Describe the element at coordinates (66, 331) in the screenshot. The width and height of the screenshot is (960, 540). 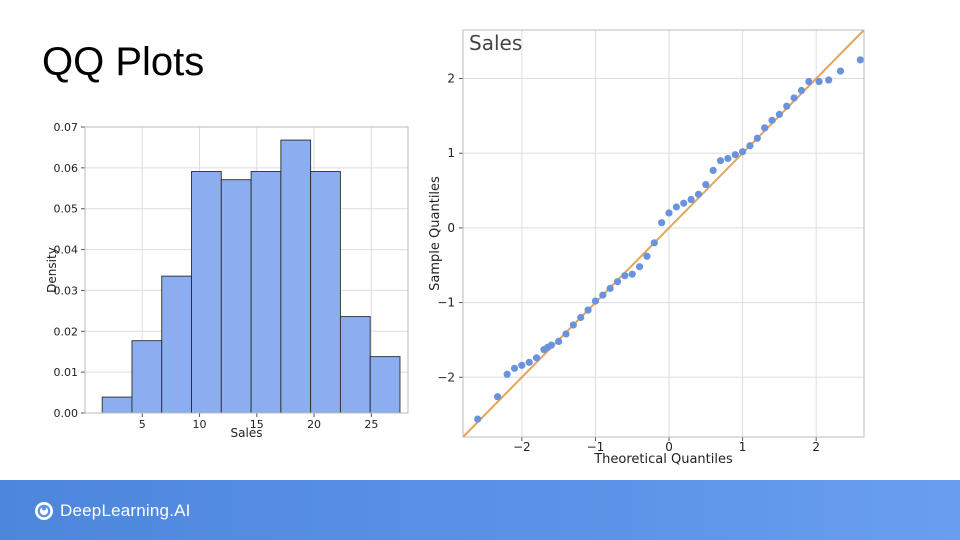
I see `hist-ytick-label: 0.02` at that location.